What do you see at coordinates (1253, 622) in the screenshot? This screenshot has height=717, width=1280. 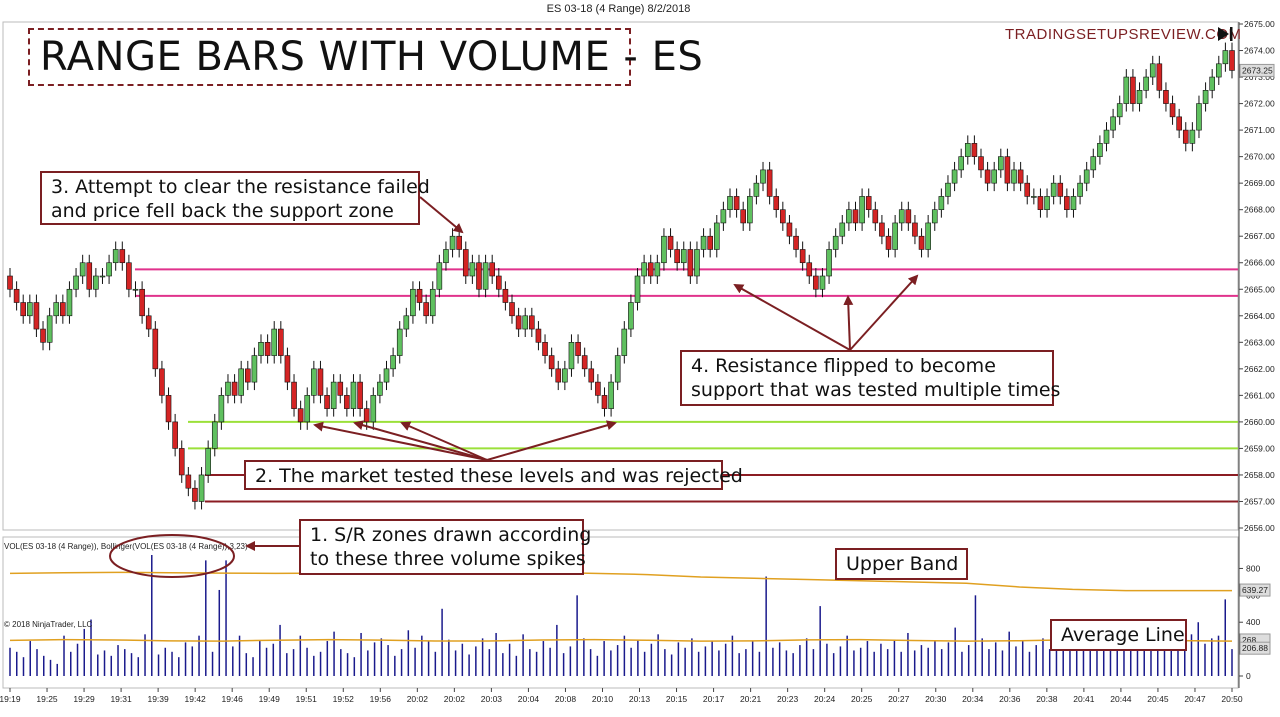 I see `volume-tick-label: 400` at bounding box center [1253, 622].